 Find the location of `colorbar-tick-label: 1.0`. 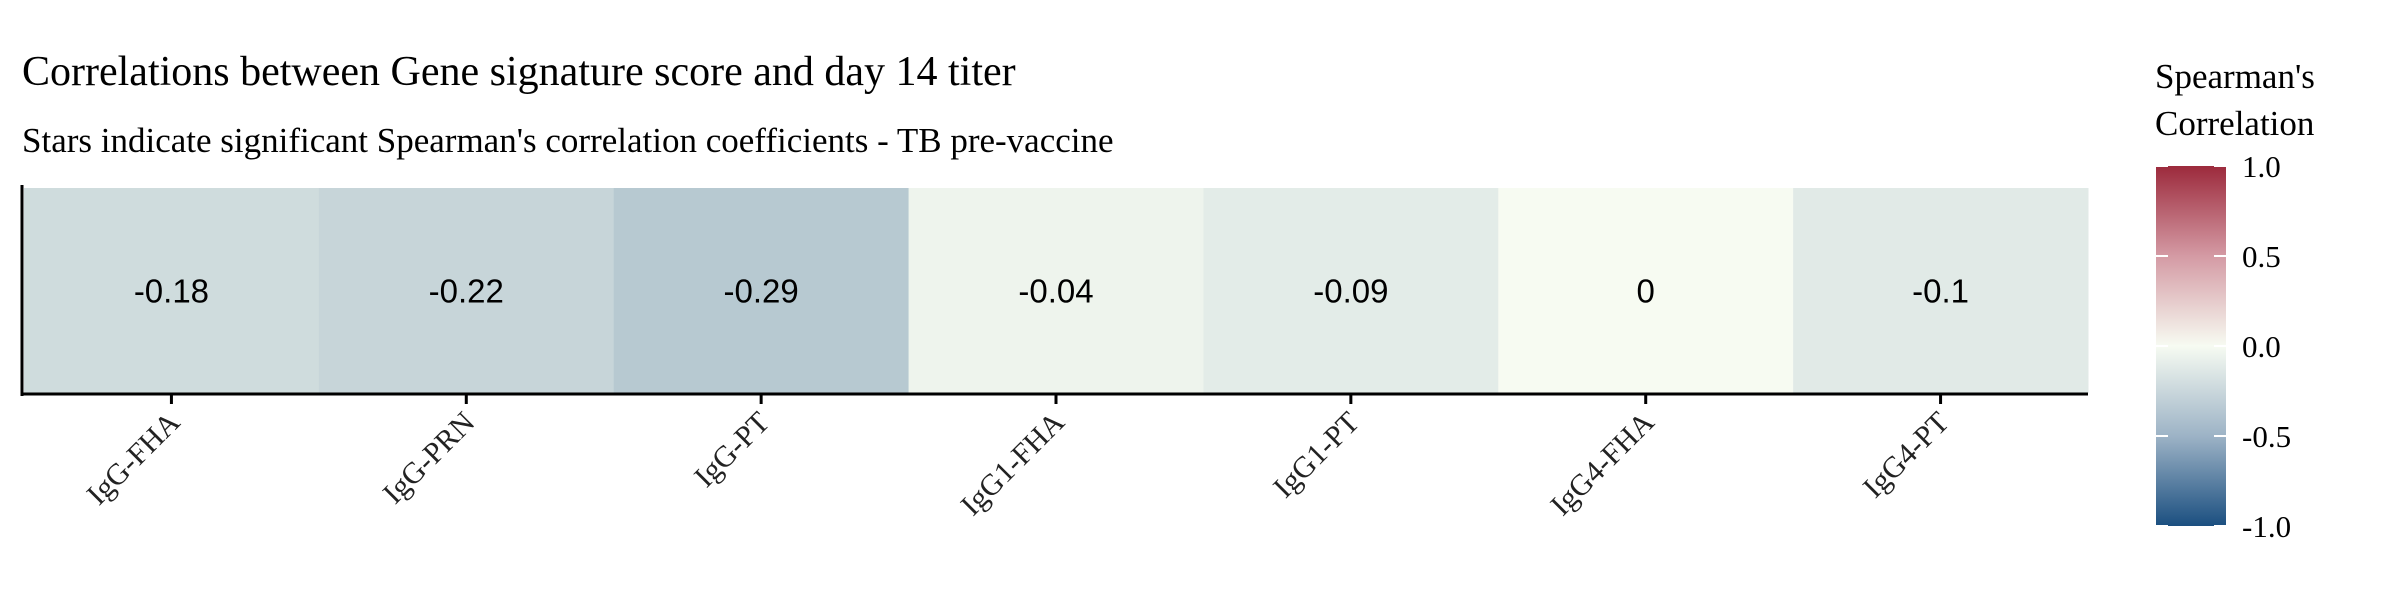

colorbar-tick-label: 1.0 is located at coordinates (2261, 166).